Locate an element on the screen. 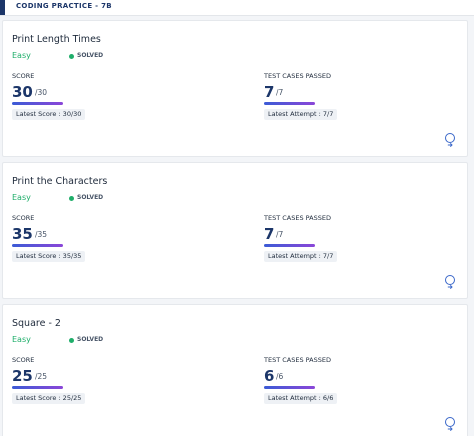 Image resolution: width=474 pixels, height=436 pixels. latest-score: Latest Score : 25/25 is located at coordinates (49, 398).